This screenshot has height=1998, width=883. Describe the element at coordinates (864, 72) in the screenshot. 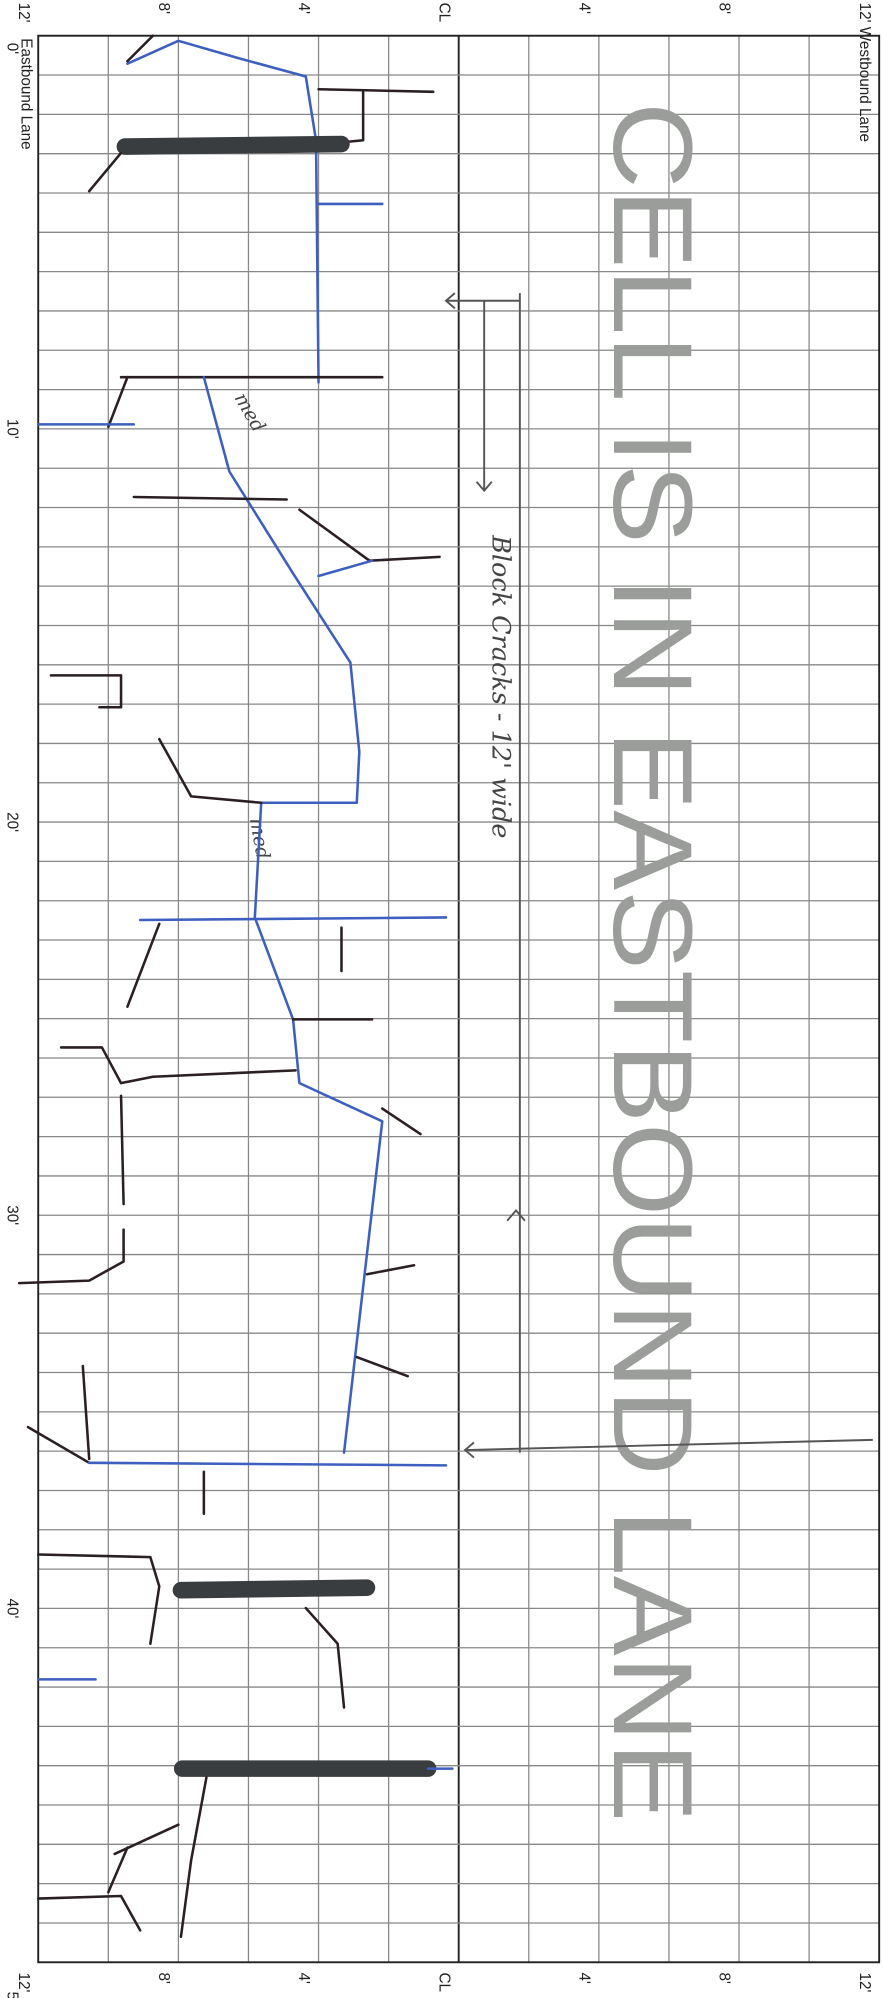

I see `label: 12' Westbound Lane` at that location.